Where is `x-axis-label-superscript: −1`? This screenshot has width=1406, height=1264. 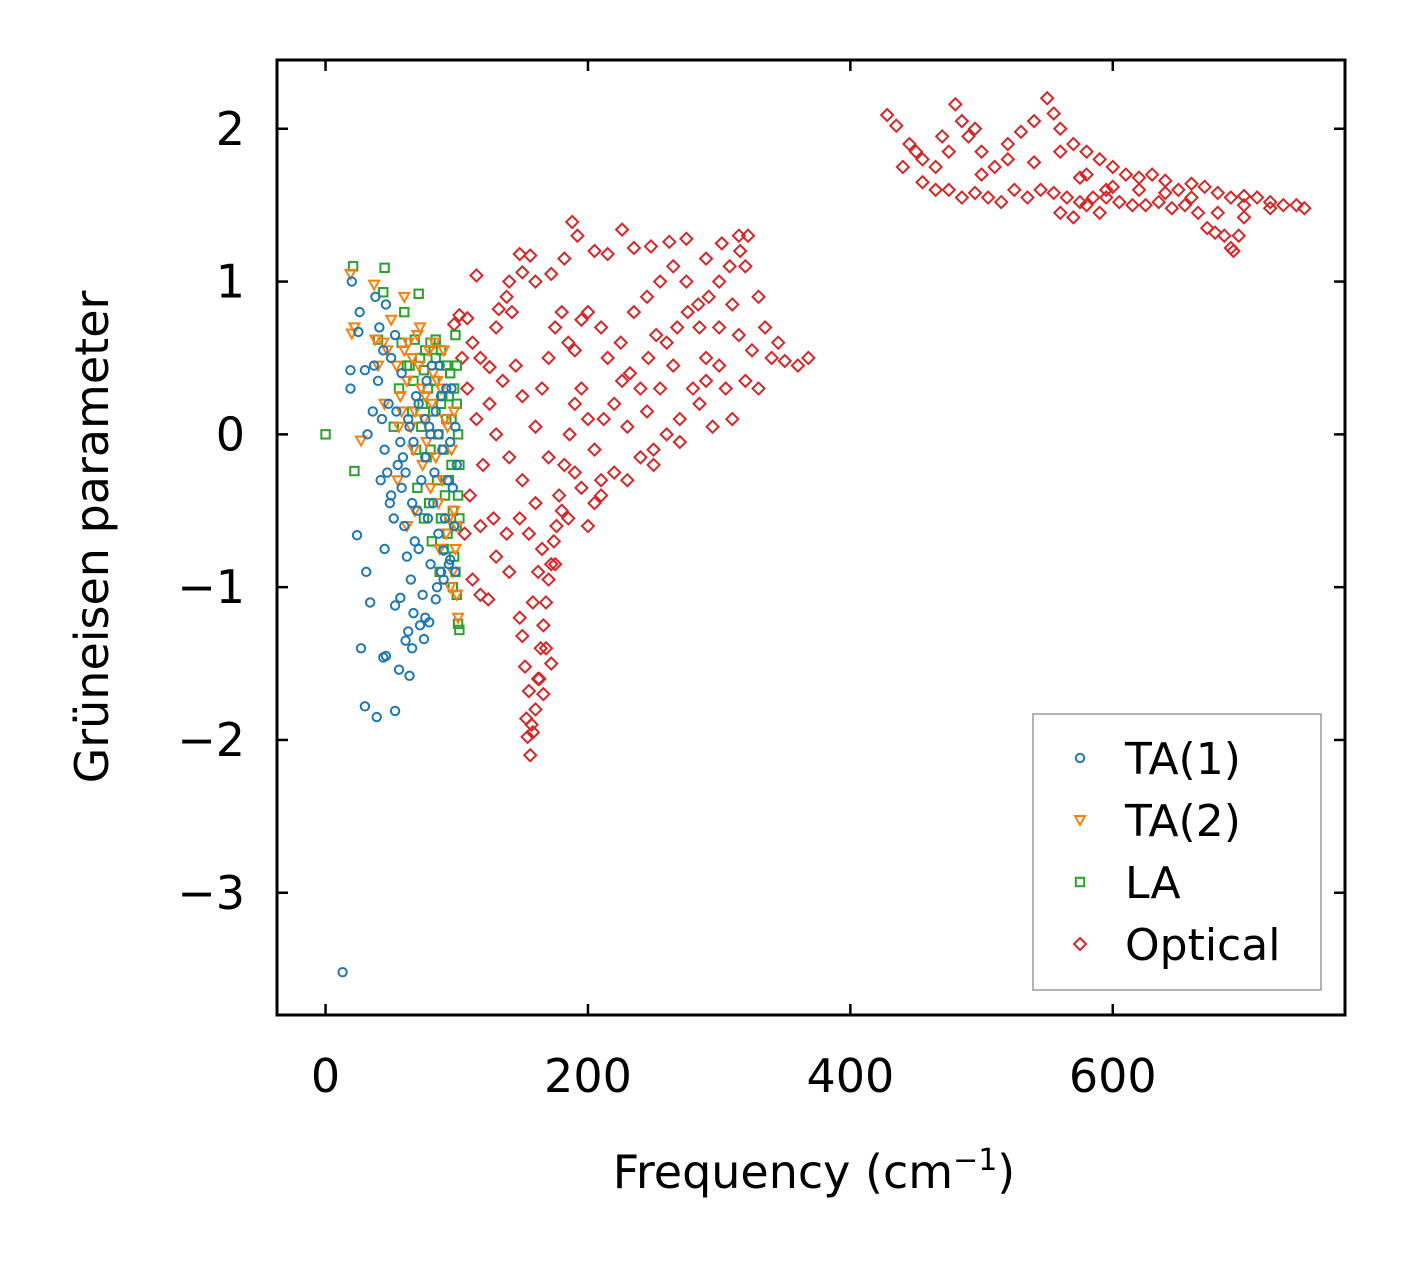
x-axis-label-superscript: −1 is located at coordinates (975, 1160).